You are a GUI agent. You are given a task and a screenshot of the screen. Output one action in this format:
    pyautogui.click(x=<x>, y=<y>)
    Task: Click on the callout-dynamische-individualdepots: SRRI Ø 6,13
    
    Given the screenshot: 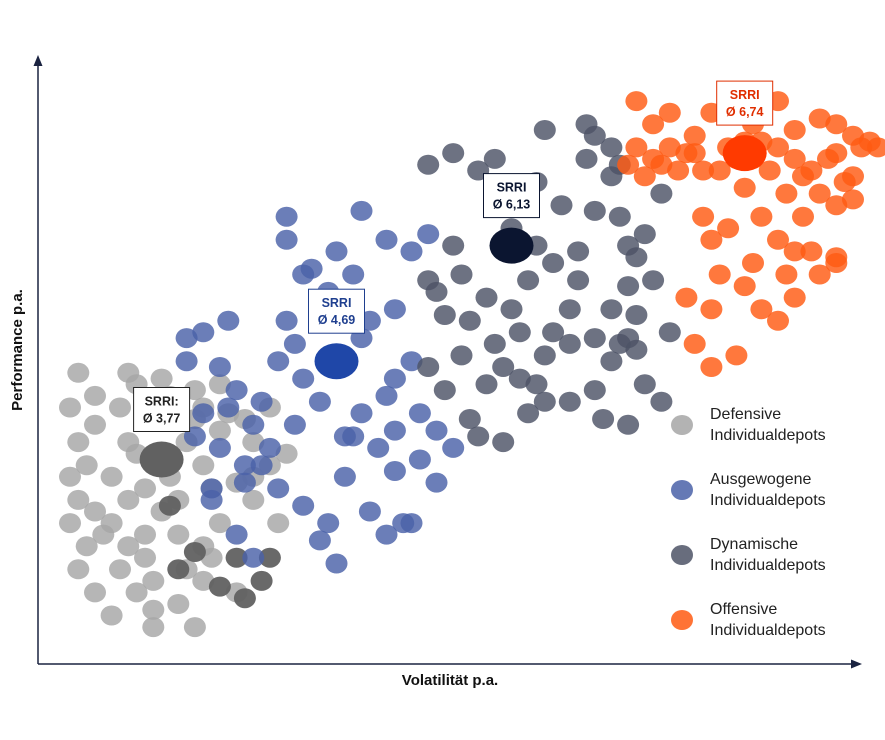 What is the action you would take?
    pyautogui.click(x=511, y=218)
    